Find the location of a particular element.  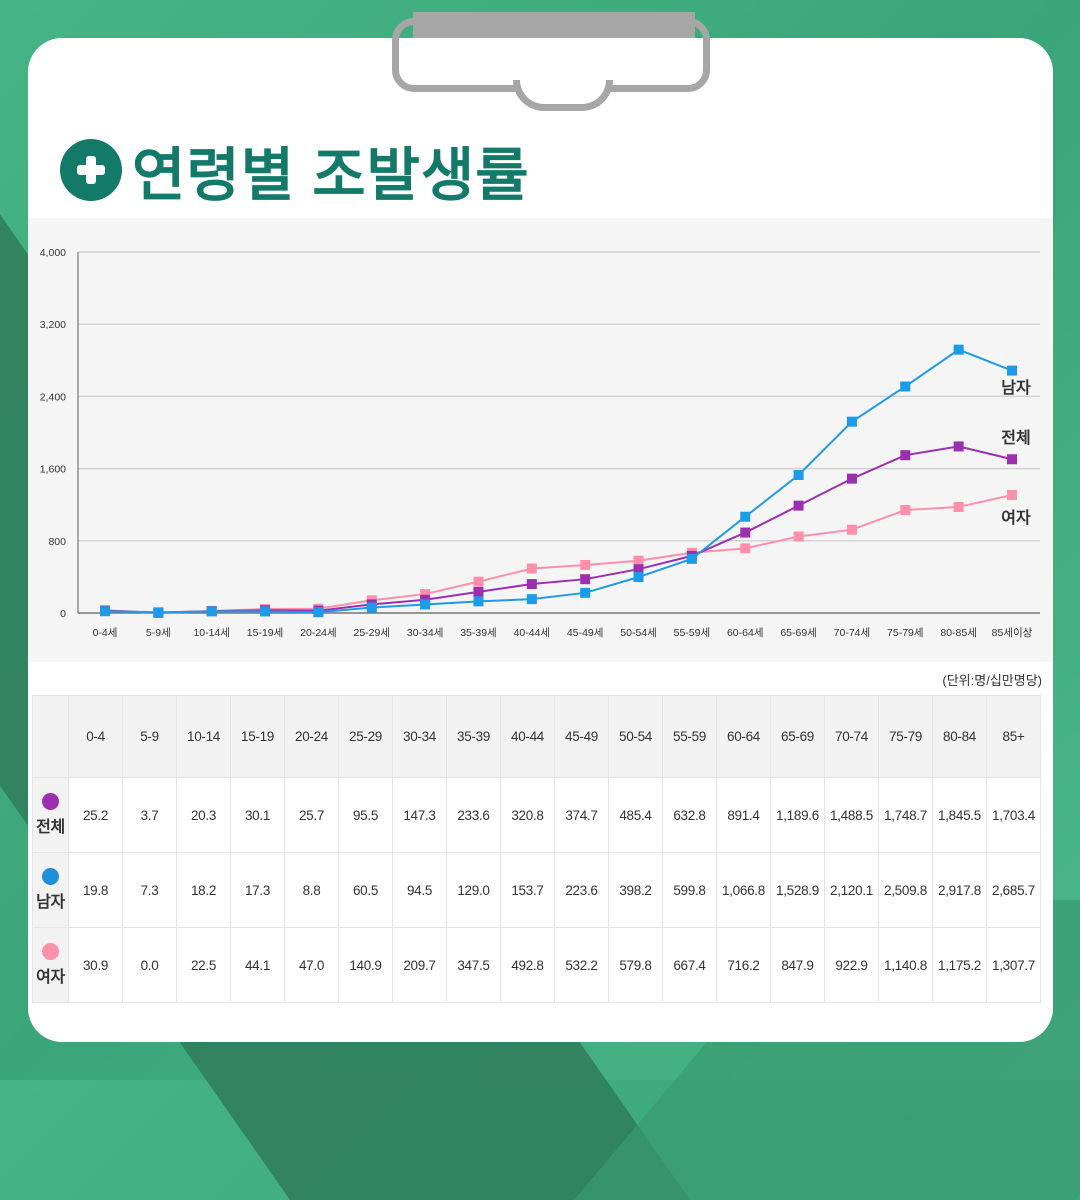

x-tick-label: 70-74세 is located at coordinates (852, 633).